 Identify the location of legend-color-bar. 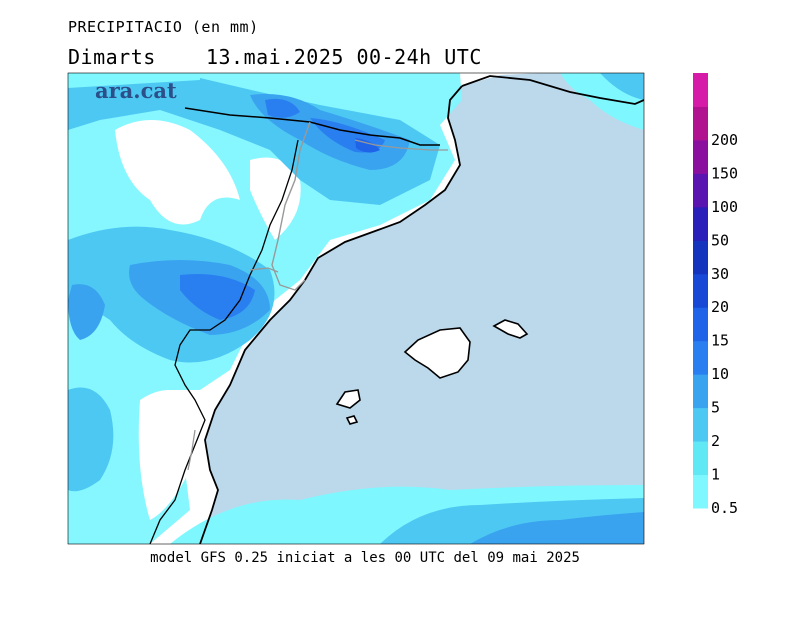
(700, 291).